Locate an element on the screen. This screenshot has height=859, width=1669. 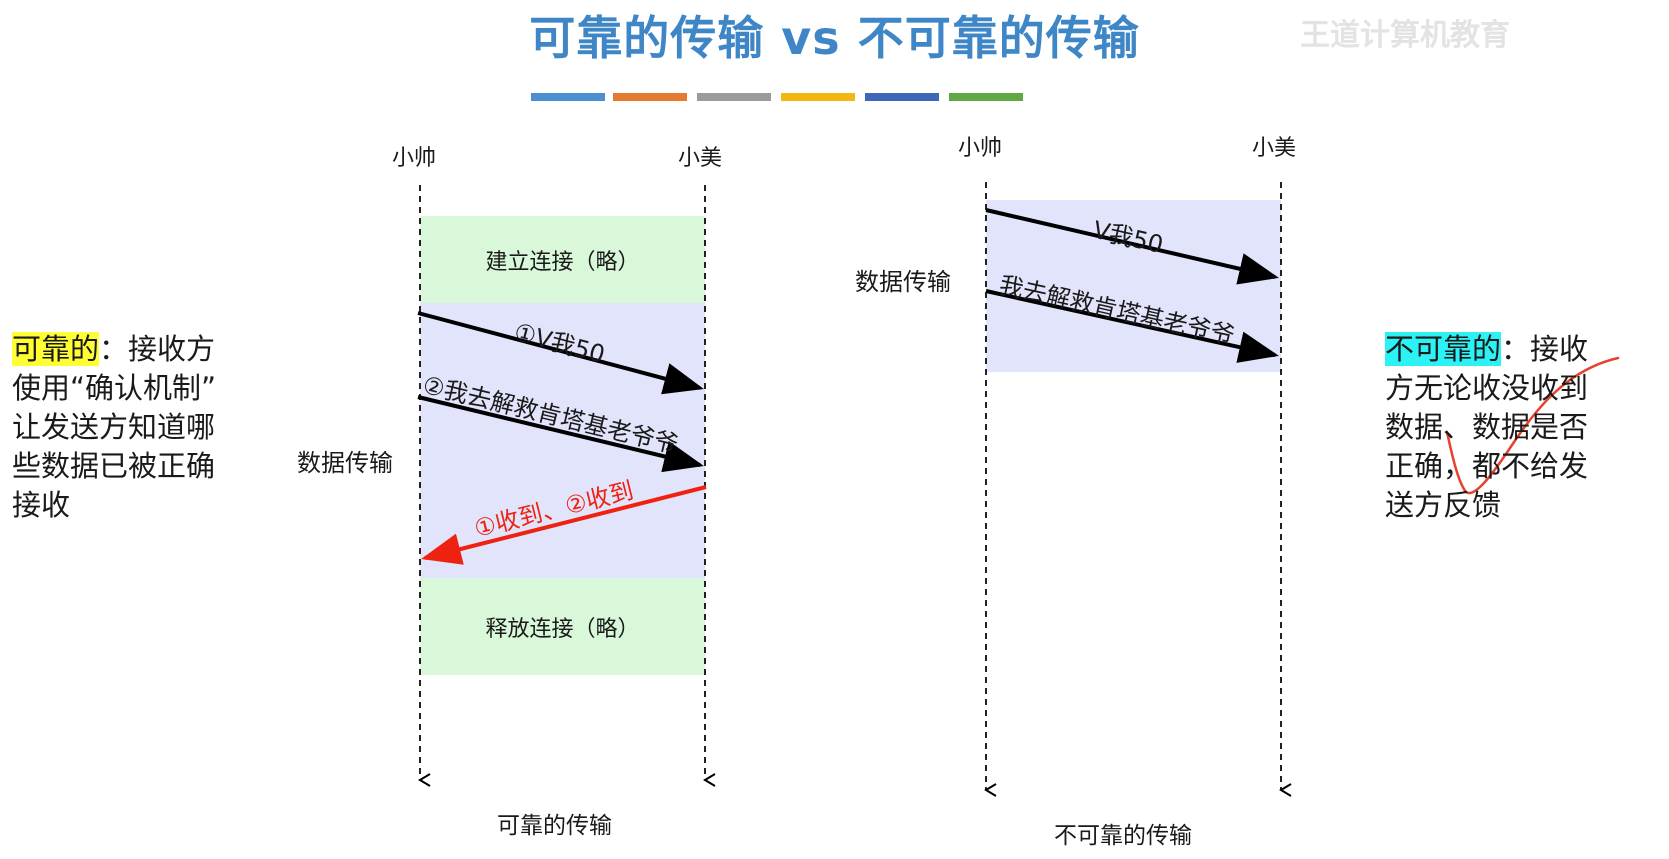
unreliable-line3: 数据、数据是否 is located at coordinates (1487, 427).